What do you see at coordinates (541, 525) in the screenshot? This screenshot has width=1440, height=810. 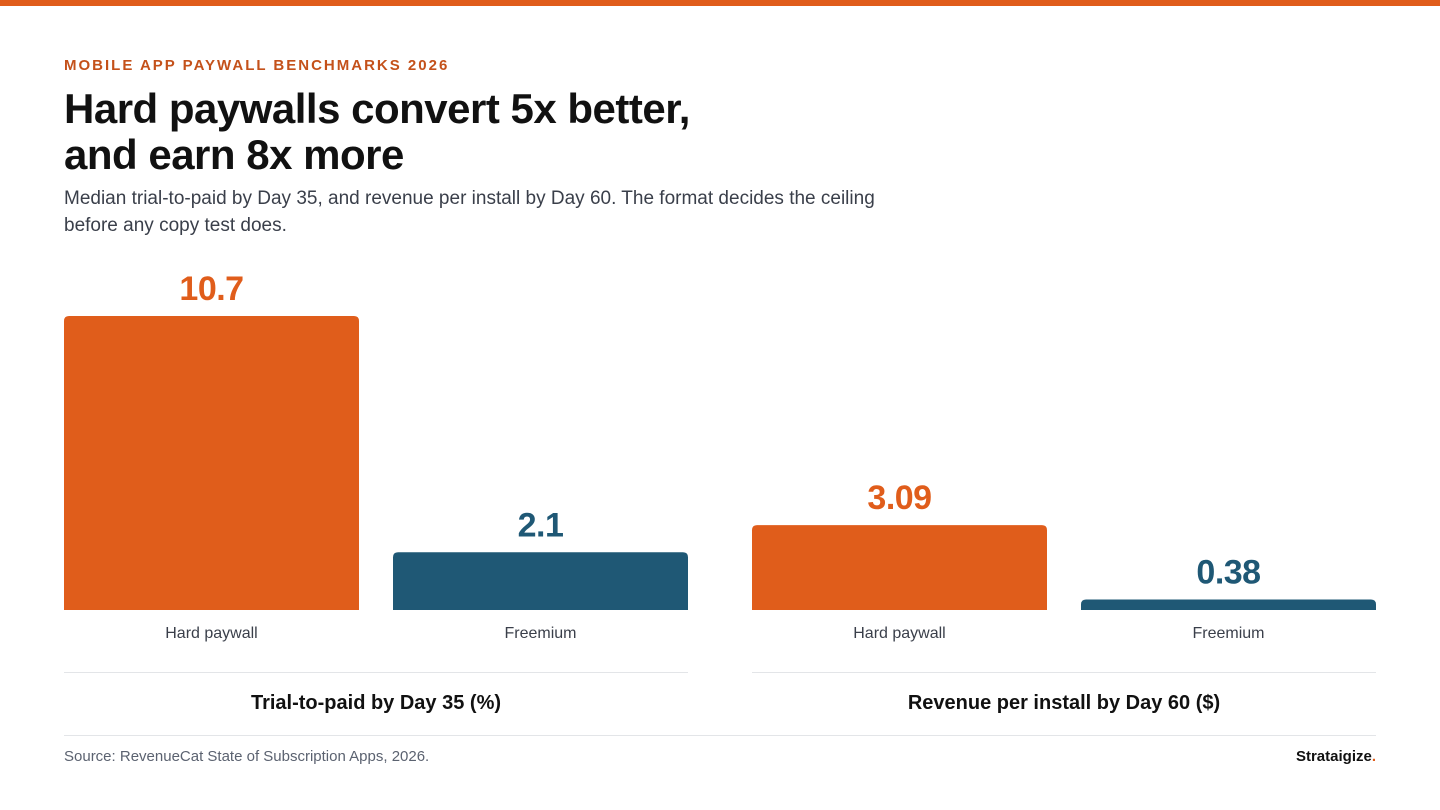 I see `bar-value-label: 2.1` at bounding box center [541, 525].